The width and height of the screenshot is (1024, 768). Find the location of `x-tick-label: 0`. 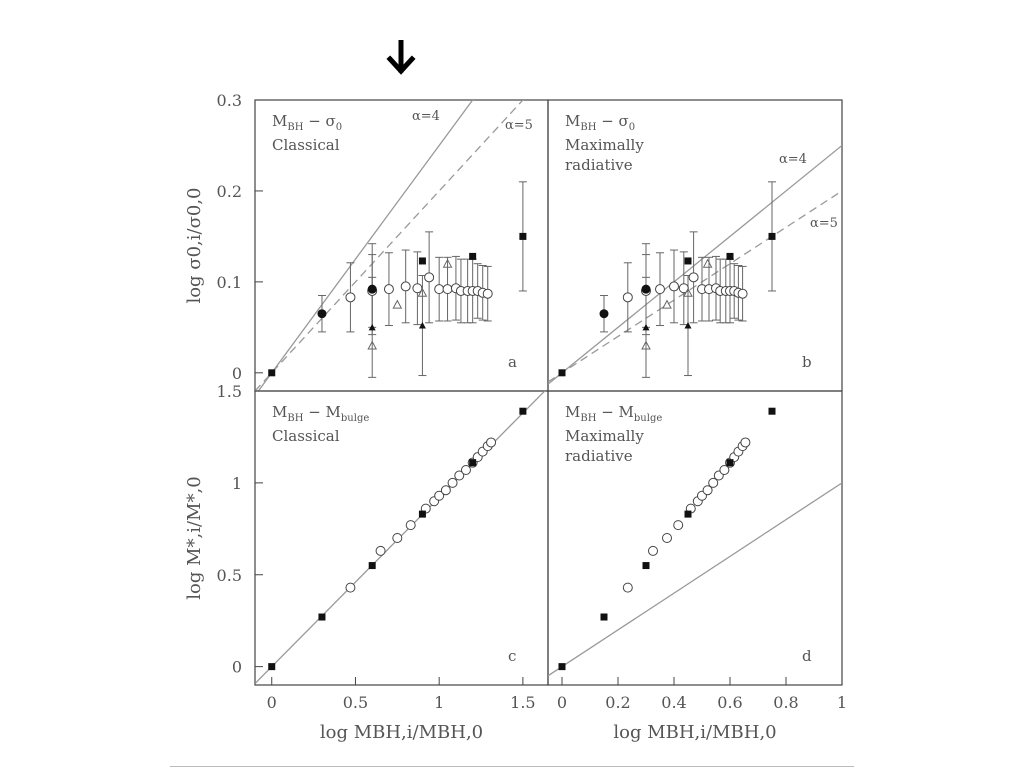

x-tick-label: 0 is located at coordinates (272, 702).